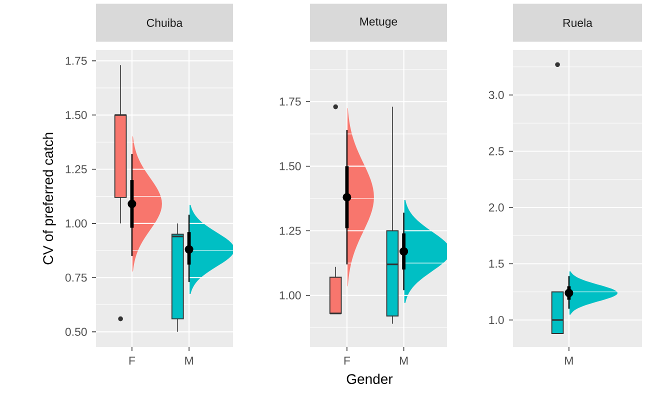  What do you see at coordinates (496, 95) in the screenshot?
I see `y-tick-label: 3.0` at bounding box center [496, 95].